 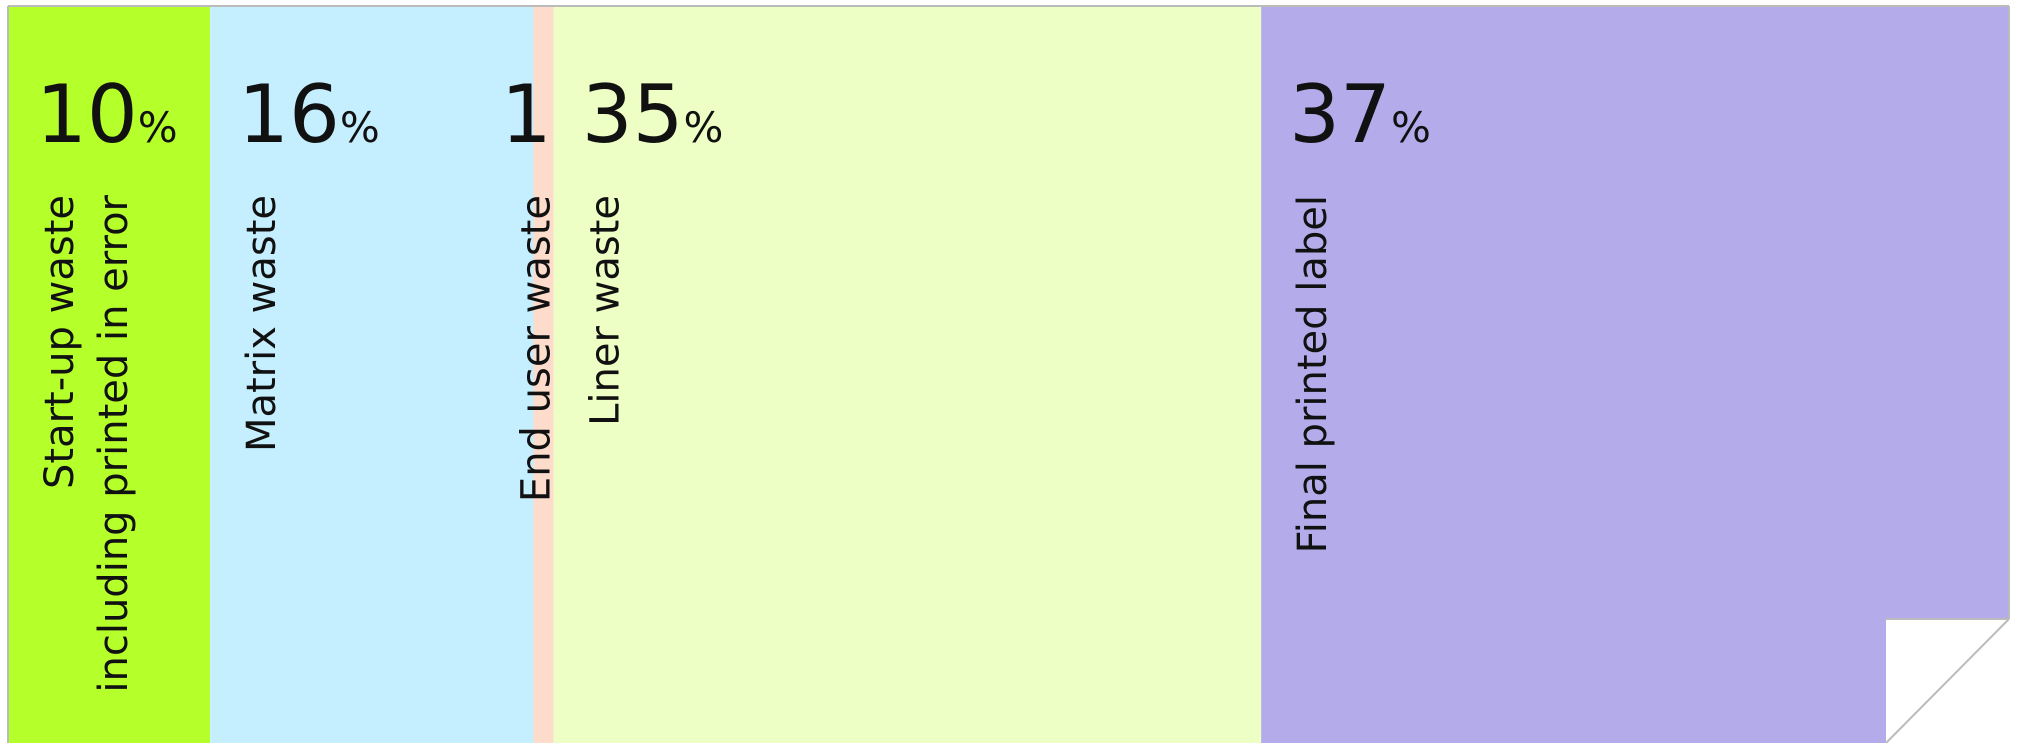 What do you see at coordinates (114, 443) in the screenshot?
I see `category-label: including printed in error` at bounding box center [114, 443].